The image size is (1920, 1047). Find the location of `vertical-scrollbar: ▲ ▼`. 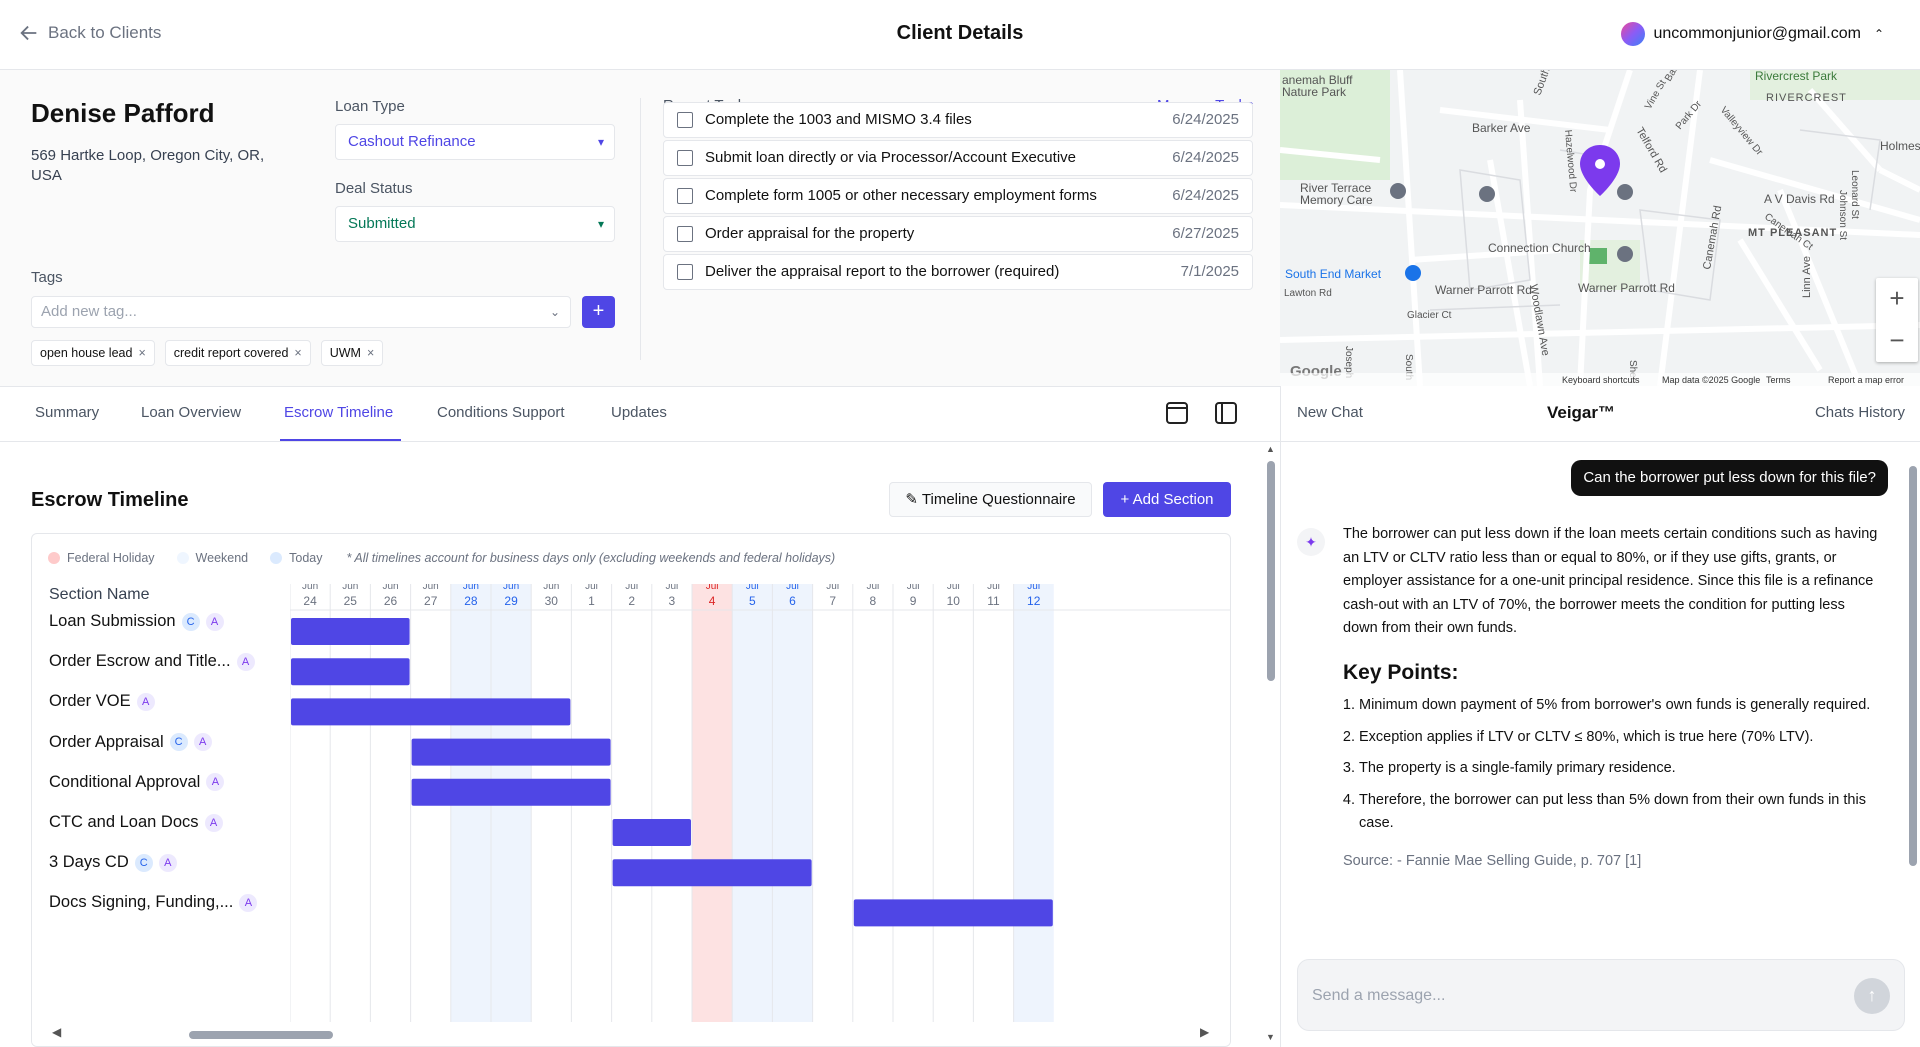

vertical-scrollbar: ▲ ▼ is located at coordinates (1271, 745).